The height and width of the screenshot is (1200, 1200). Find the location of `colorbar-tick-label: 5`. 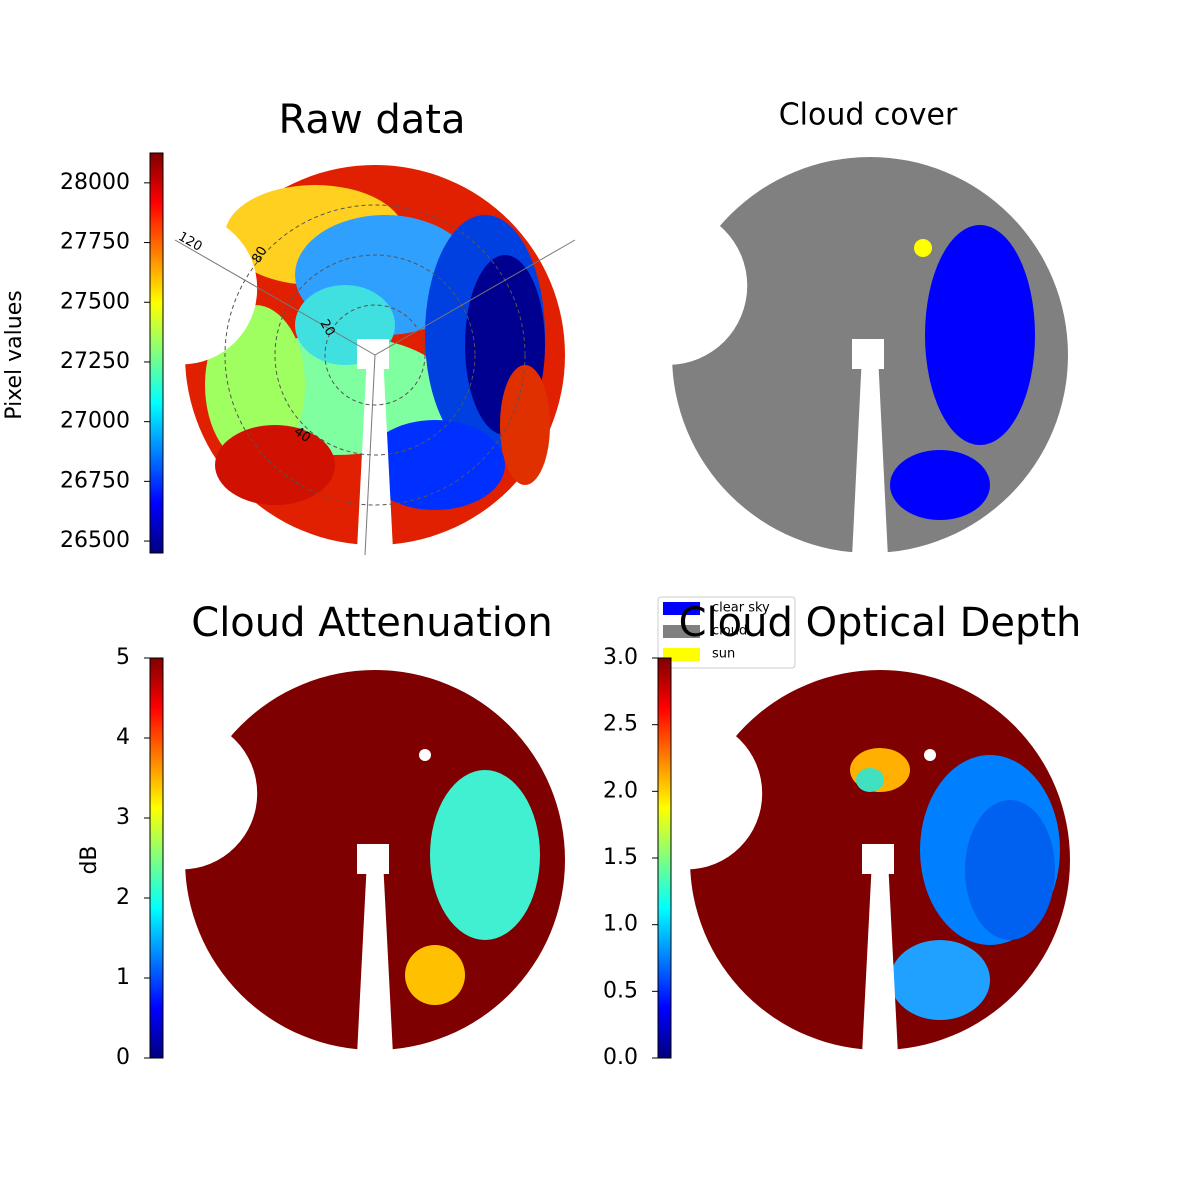

colorbar-tick-label: 5 is located at coordinates (123, 657).